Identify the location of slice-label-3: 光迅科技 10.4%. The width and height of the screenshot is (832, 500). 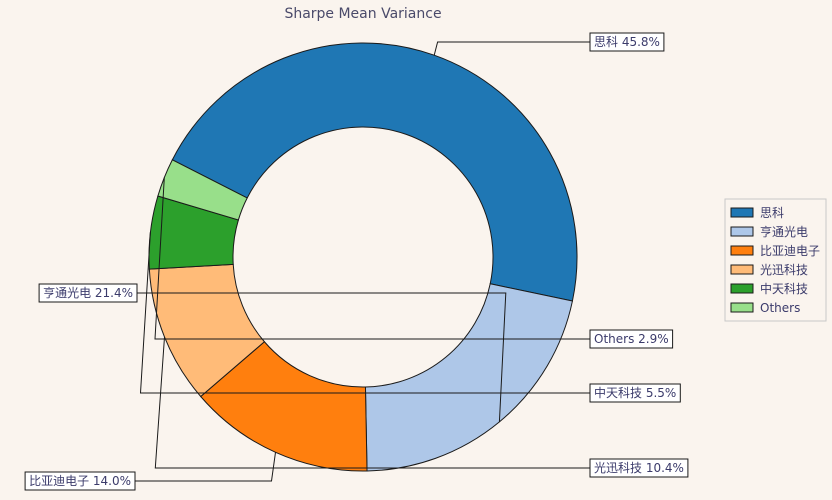
(639, 468).